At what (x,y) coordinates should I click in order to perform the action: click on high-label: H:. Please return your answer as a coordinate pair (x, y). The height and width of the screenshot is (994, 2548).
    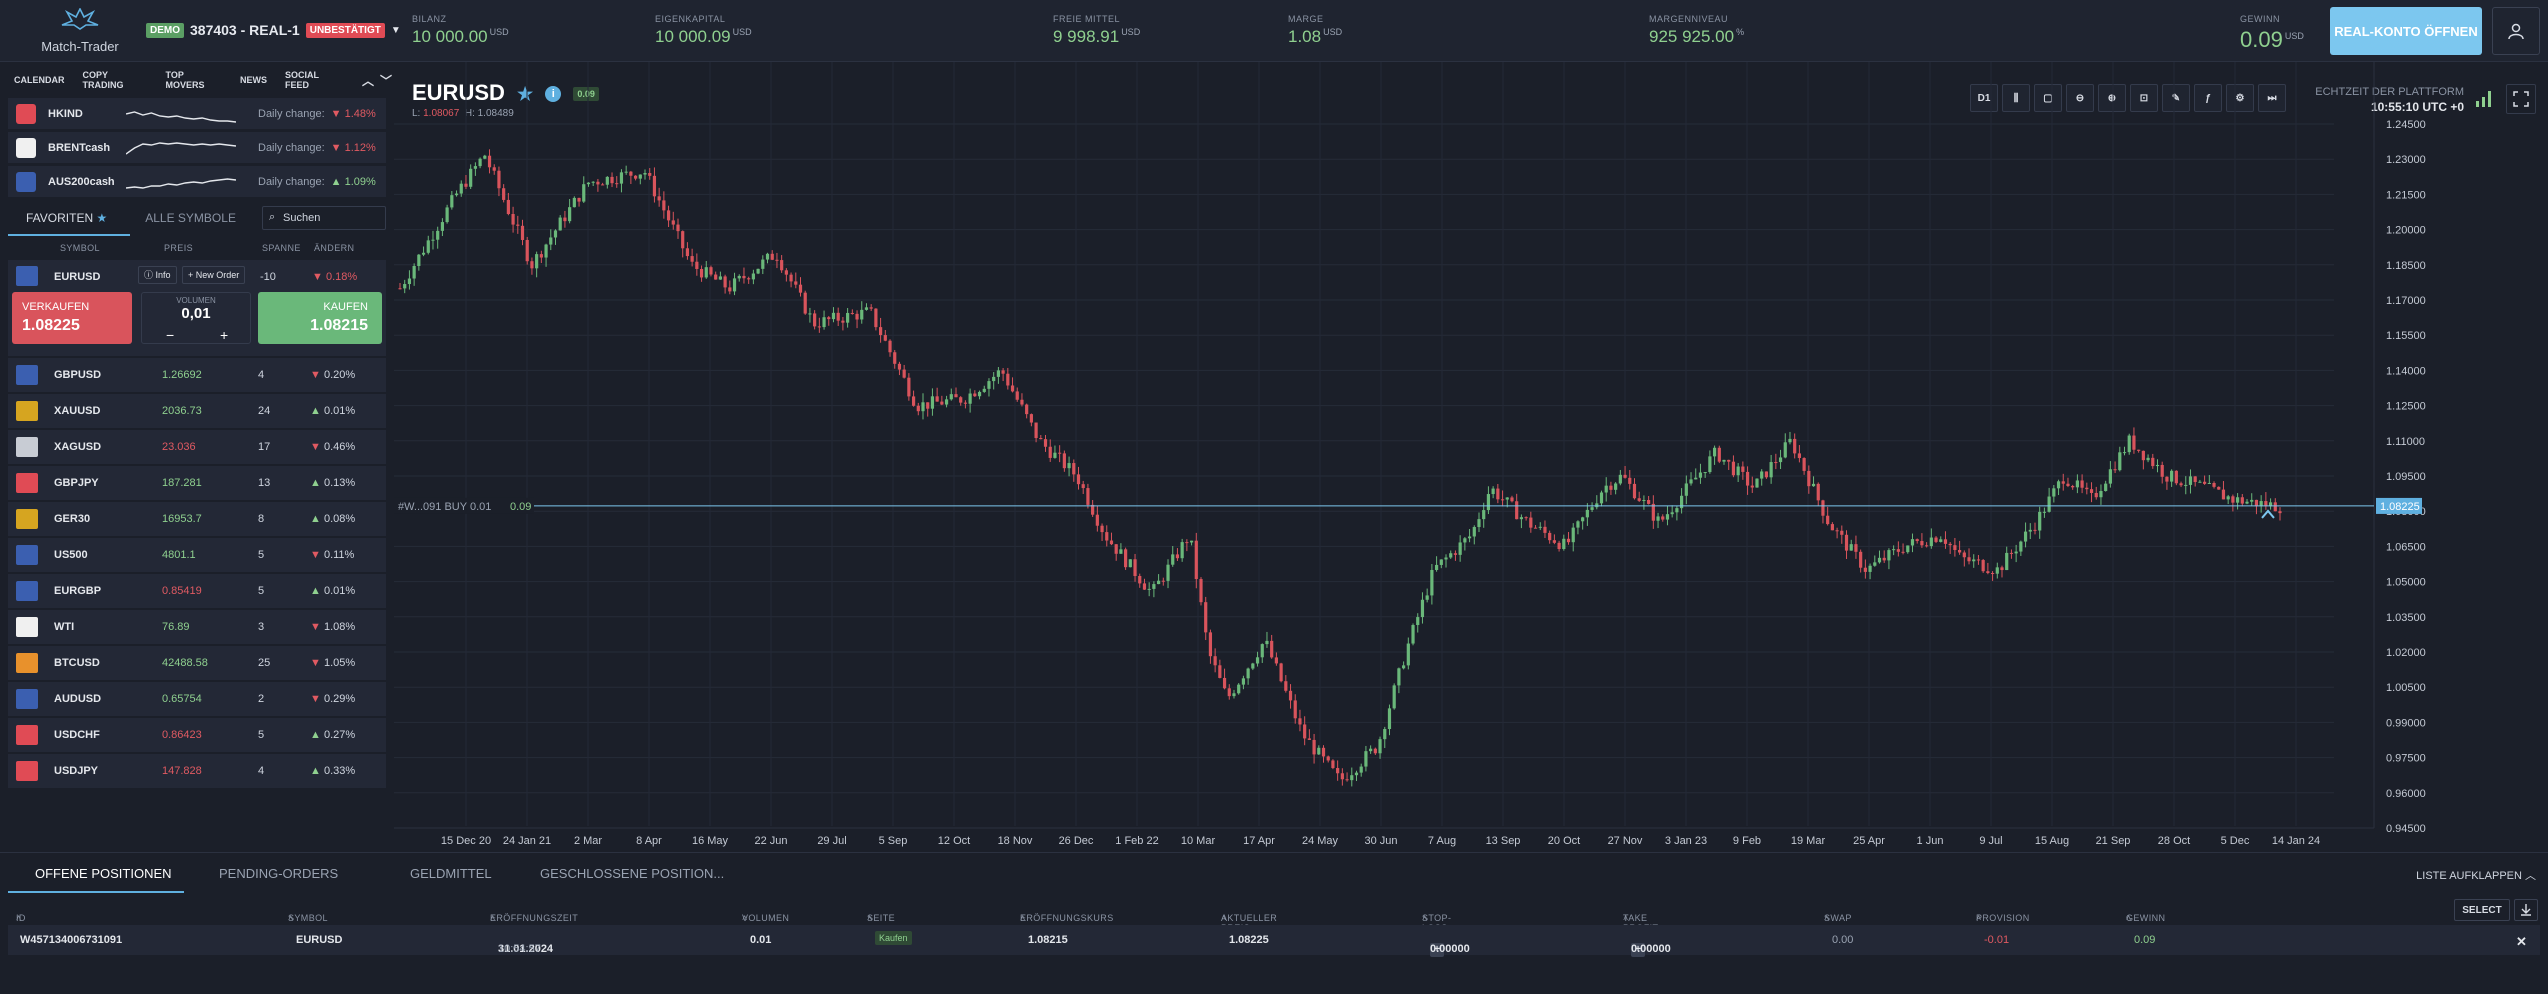
    Looking at the image, I should click on (469, 113).